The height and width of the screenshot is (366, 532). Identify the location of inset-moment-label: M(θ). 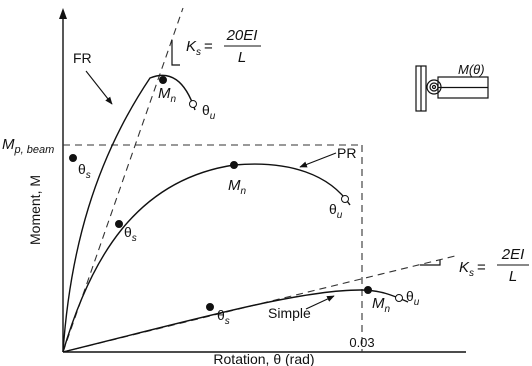
(471, 69).